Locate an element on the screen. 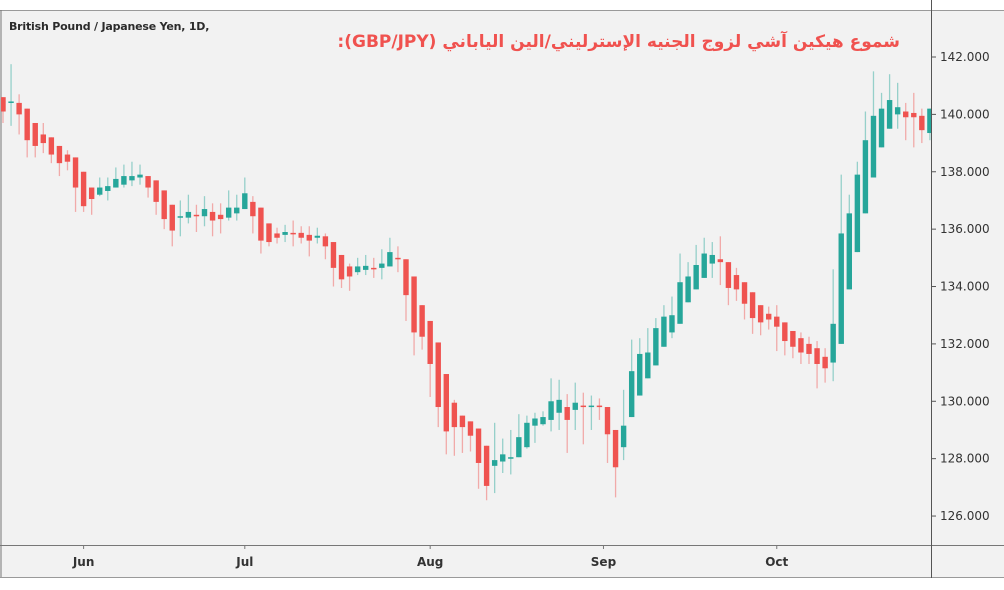 The image size is (1004, 590). y-tick-label: 130.000 is located at coordinates (965, 401).